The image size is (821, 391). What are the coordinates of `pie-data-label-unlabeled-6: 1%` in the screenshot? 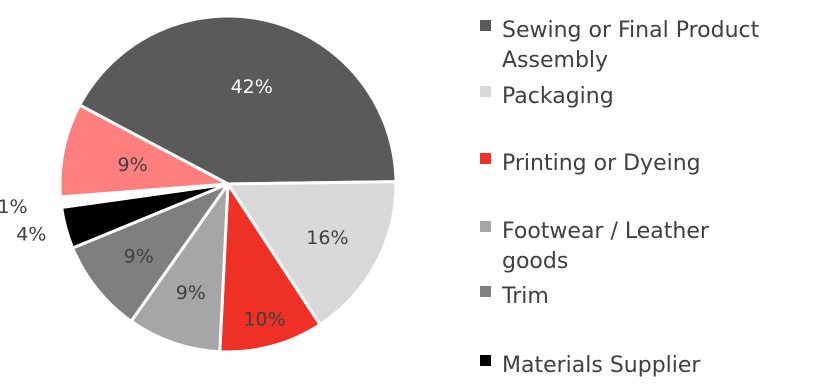 It's located at (14, 207).